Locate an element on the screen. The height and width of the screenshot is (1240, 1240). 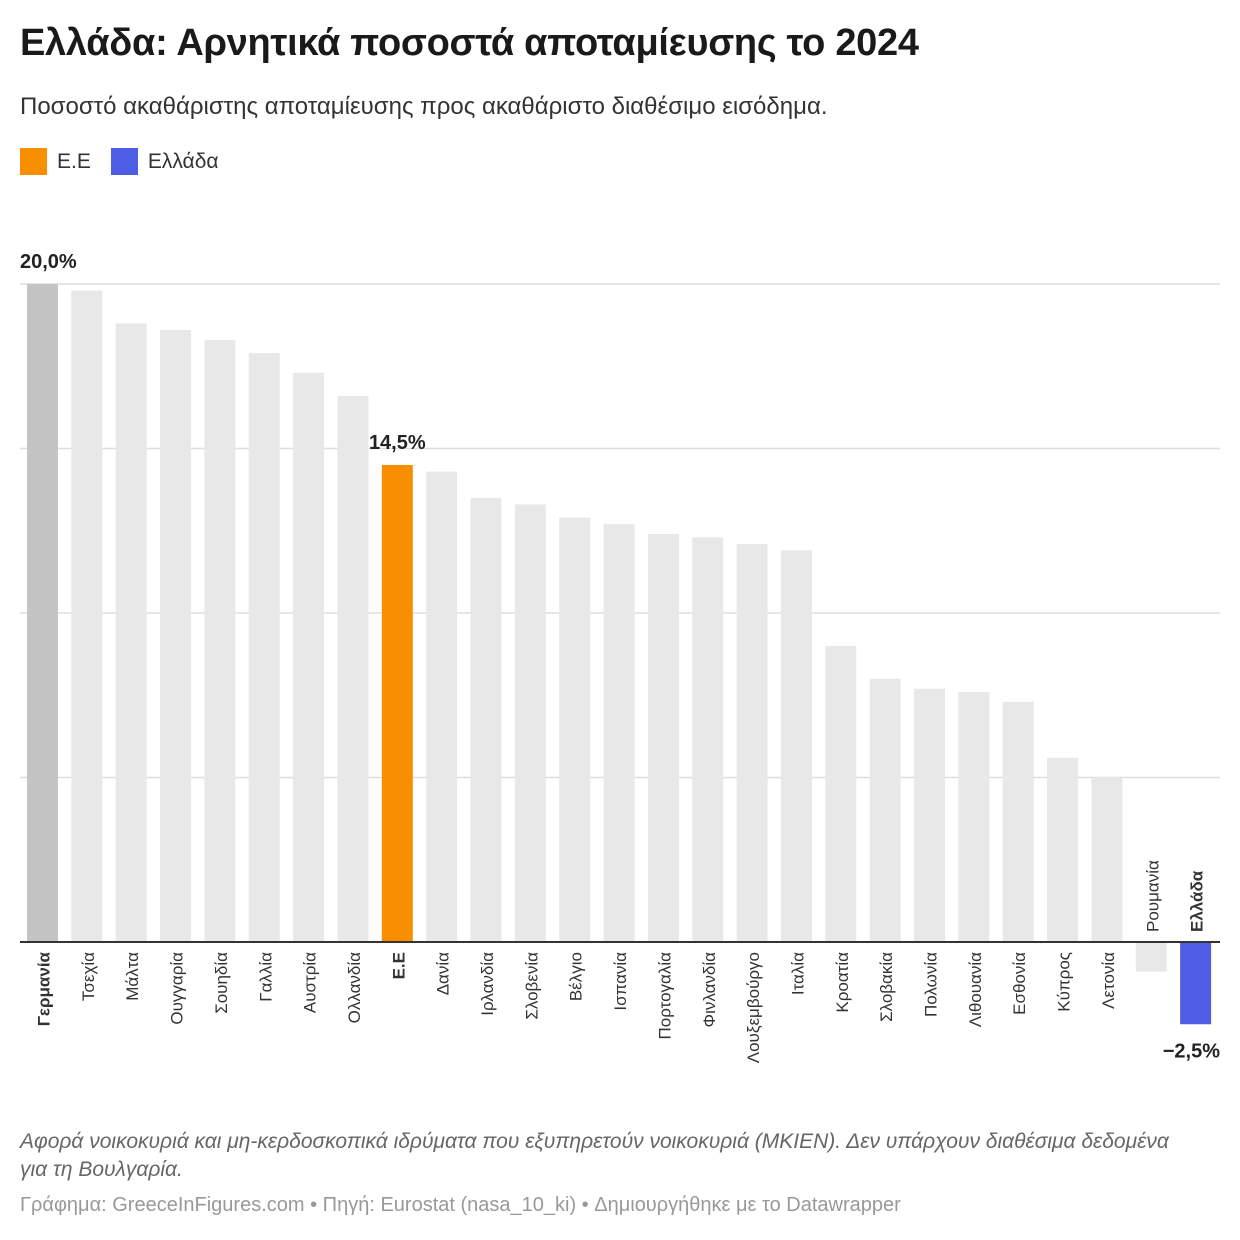
bar-Εσθονία is located at coordinates (1018, 821).